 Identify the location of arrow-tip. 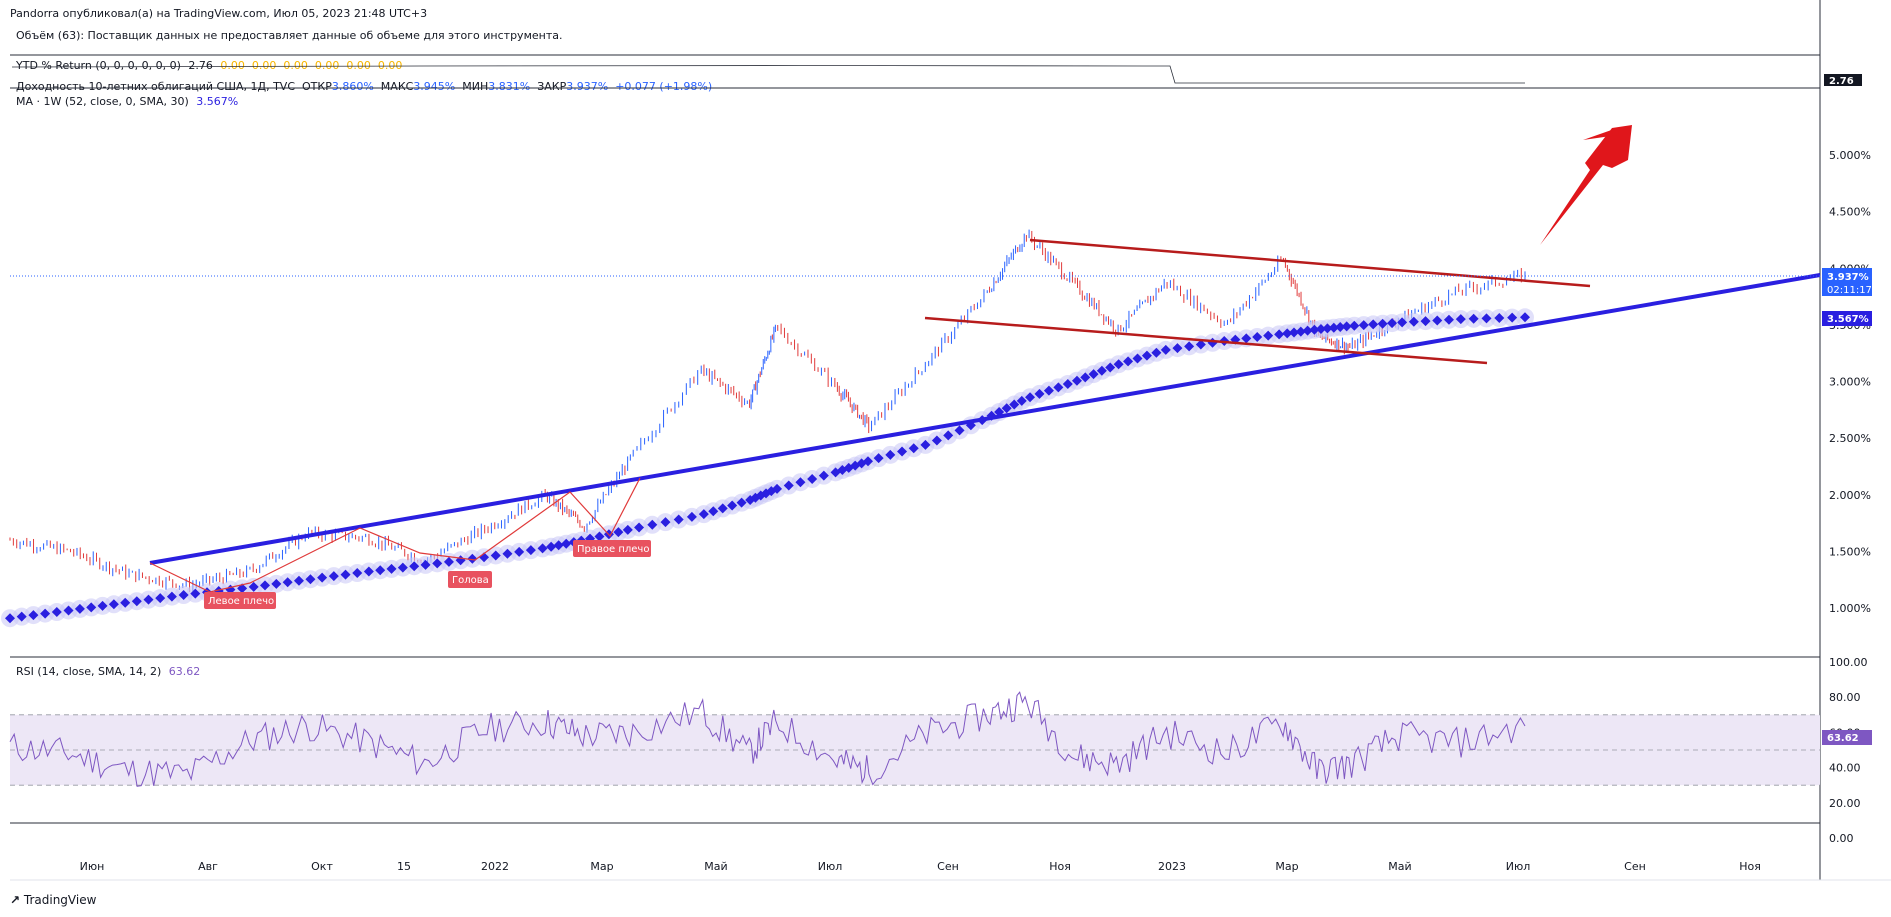
(1601, 133).